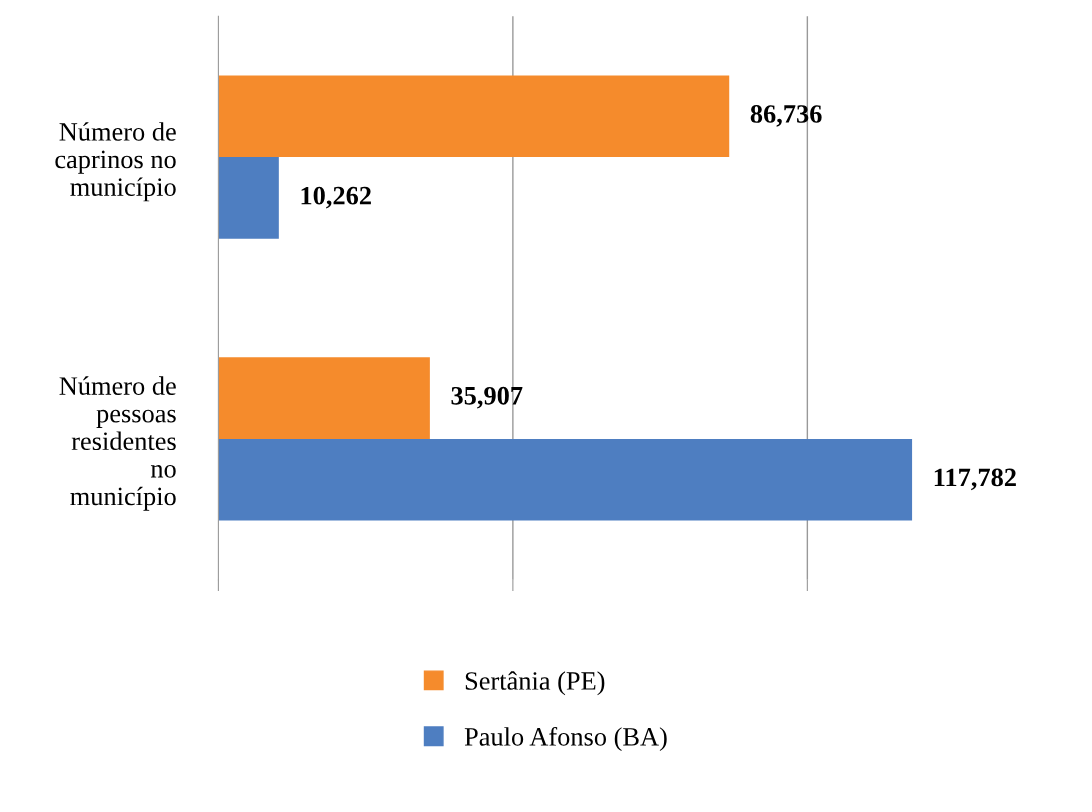 The width and height of the screenshot is (1092, 812). What do you see at coordinates (115, 162) in the screenshot?
I see `y-tick-label: Número de caprinos no município` at bounding box center [115, 162].